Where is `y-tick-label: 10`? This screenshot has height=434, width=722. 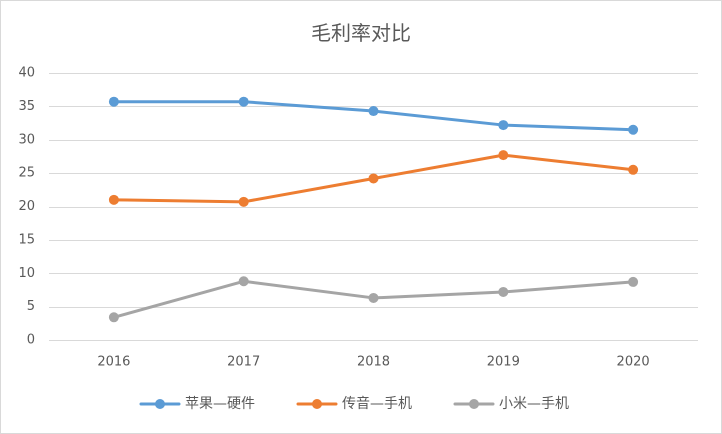
y-tick-label: 10 is located at coordinates (26, 273).